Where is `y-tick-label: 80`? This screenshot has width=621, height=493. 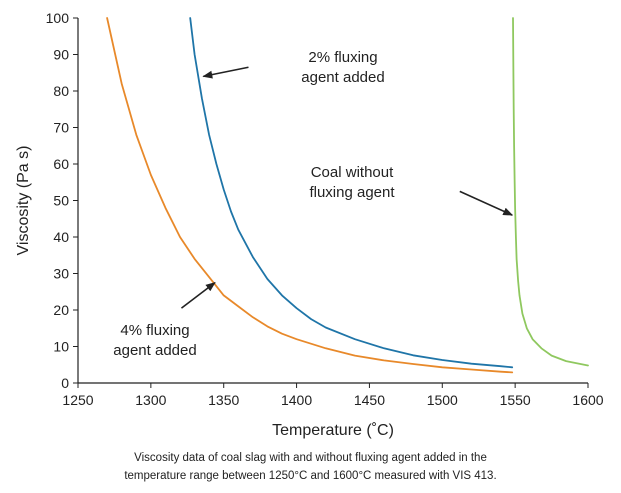
y-tick-label: 80 is located at coordinates (61, 91).